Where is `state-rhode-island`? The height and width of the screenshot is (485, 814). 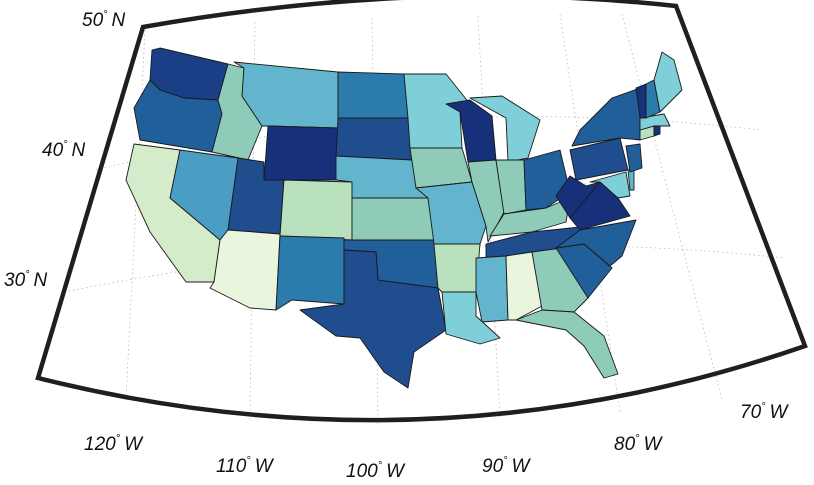
state-rhode-island is located at coordinates (657, 131).